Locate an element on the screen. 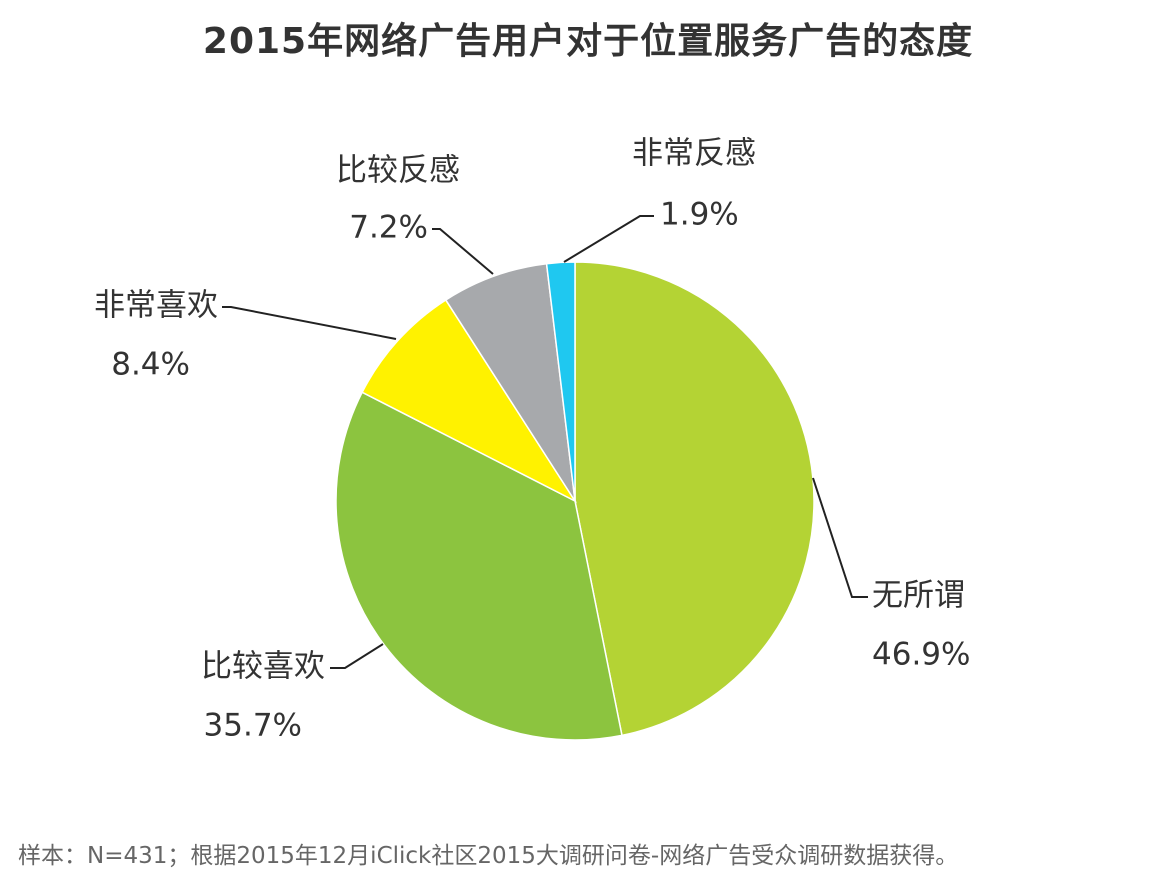  slice-value-label-2: 35.7% is located at coordinates (253, 726).